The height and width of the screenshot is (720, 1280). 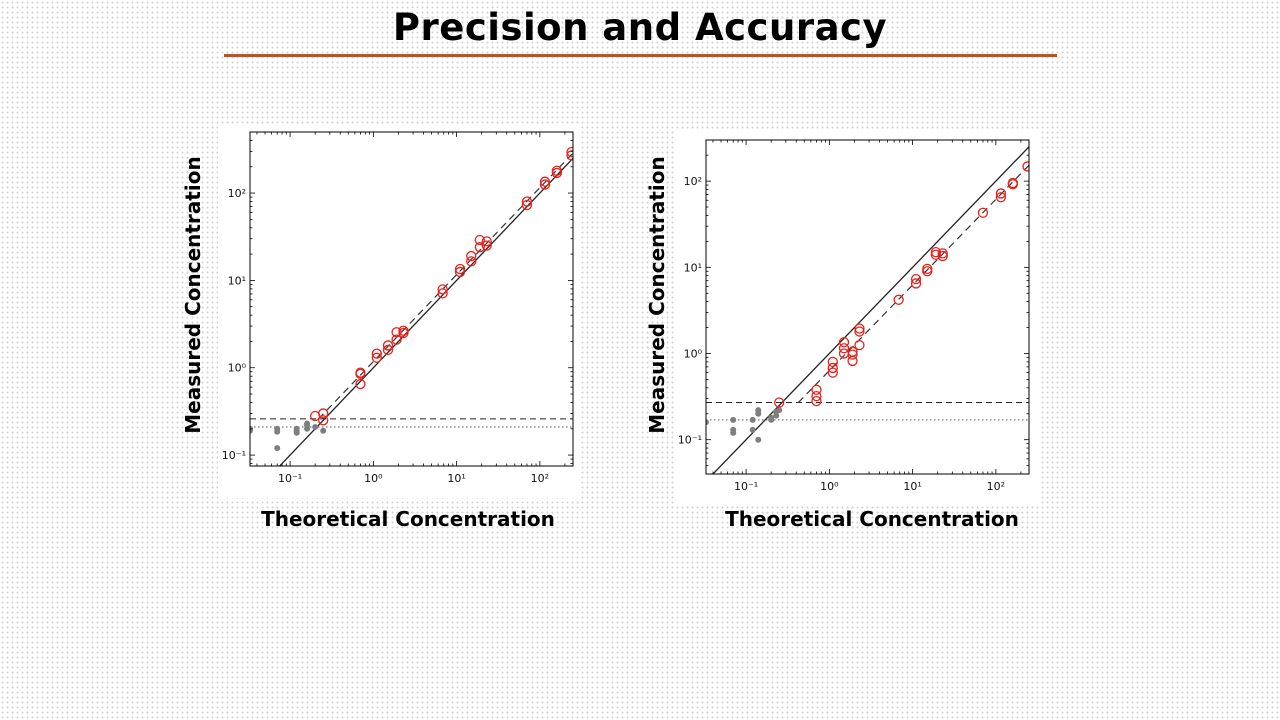 What do you see at coordinates (640, 55) in the screenshot?
I see `title-underline` at bounding box center [640, 55].